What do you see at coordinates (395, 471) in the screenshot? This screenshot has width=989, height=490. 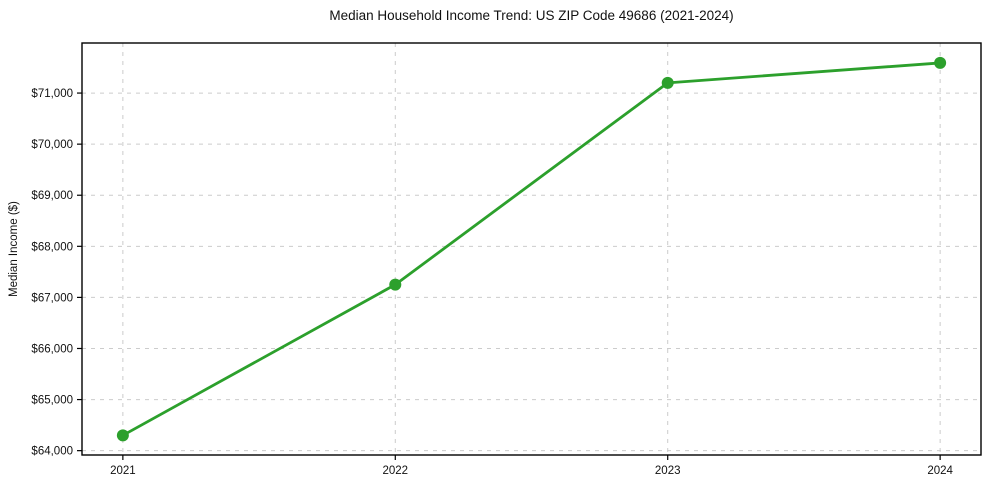 I see `x-tick-label: 2022` at bounding box center [395, 471].